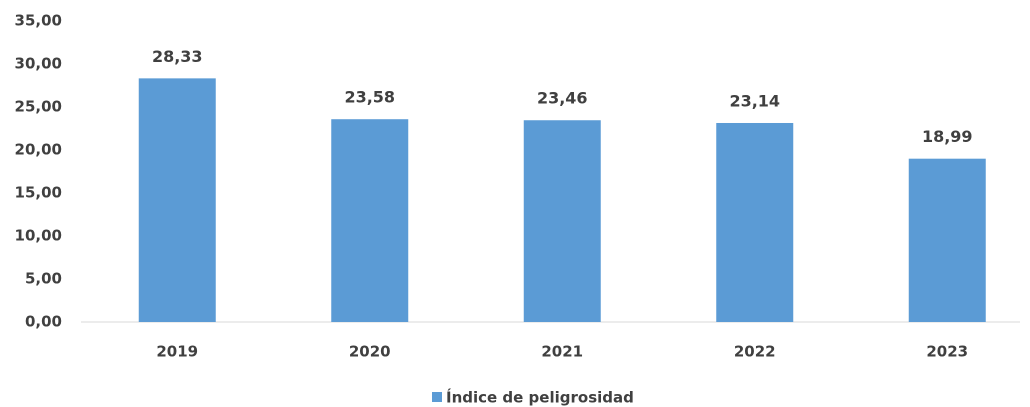  I want to click on y-tick-label: 20,00, so click(38, 150).